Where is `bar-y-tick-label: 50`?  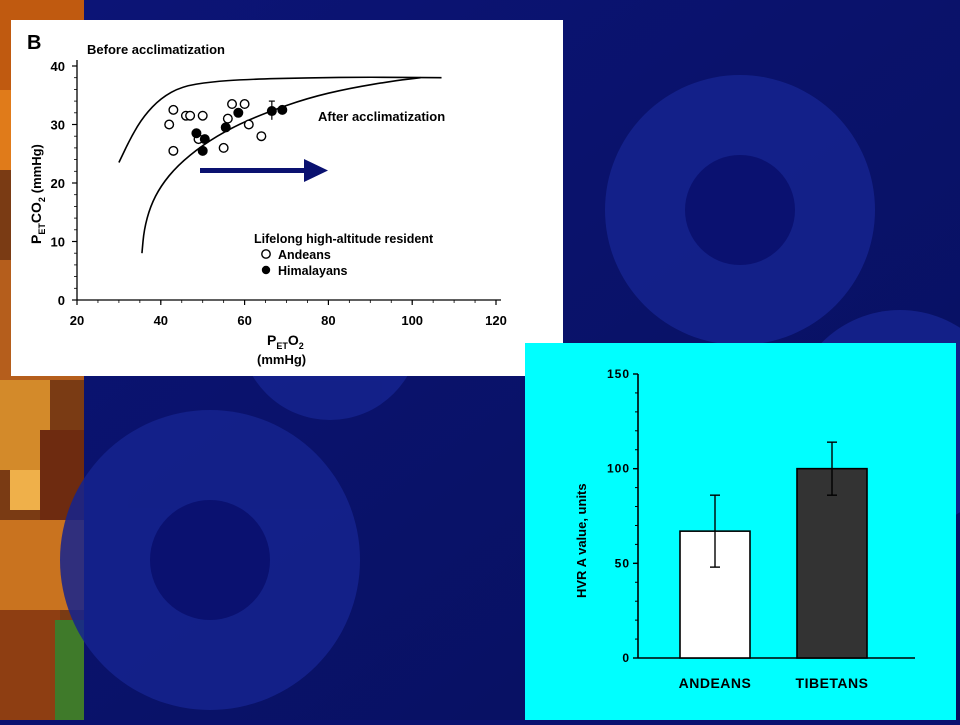 bar-y-tick-label: 50 is located at coordinates (622, 563).